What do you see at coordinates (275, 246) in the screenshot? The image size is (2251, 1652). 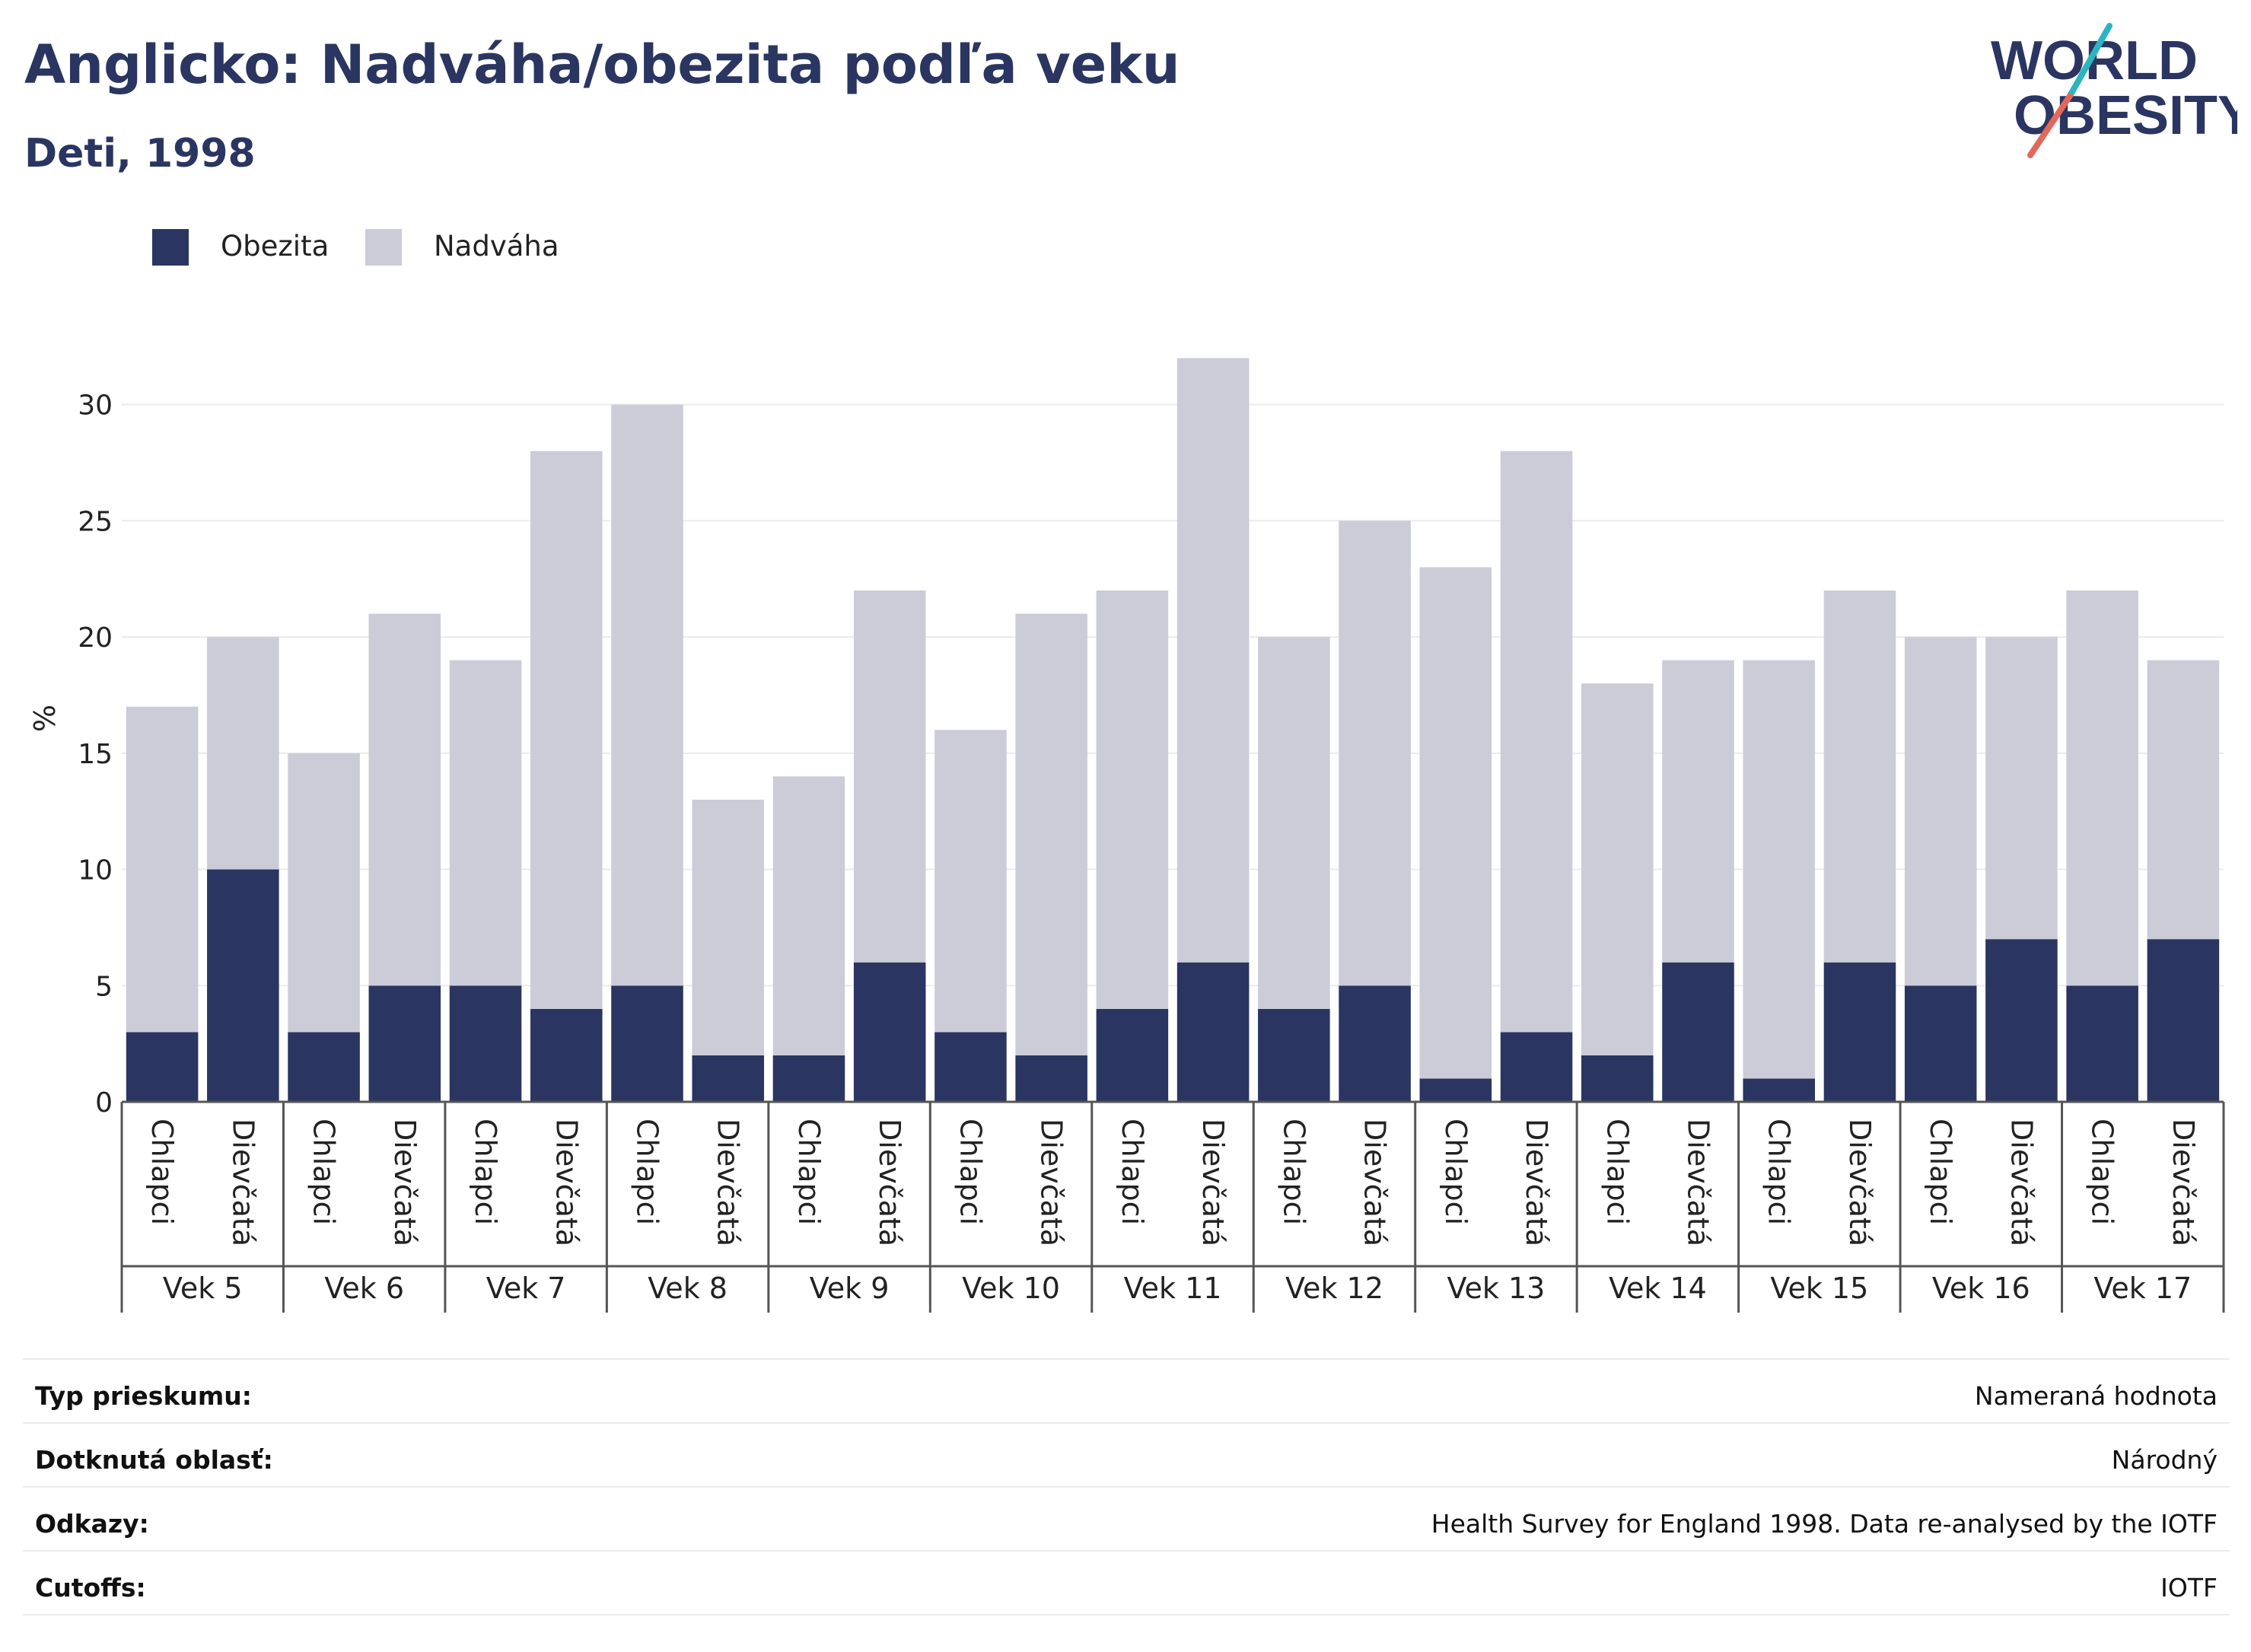 I see `legend-label-obezita: Obezita` at bounding box center [275, 246].